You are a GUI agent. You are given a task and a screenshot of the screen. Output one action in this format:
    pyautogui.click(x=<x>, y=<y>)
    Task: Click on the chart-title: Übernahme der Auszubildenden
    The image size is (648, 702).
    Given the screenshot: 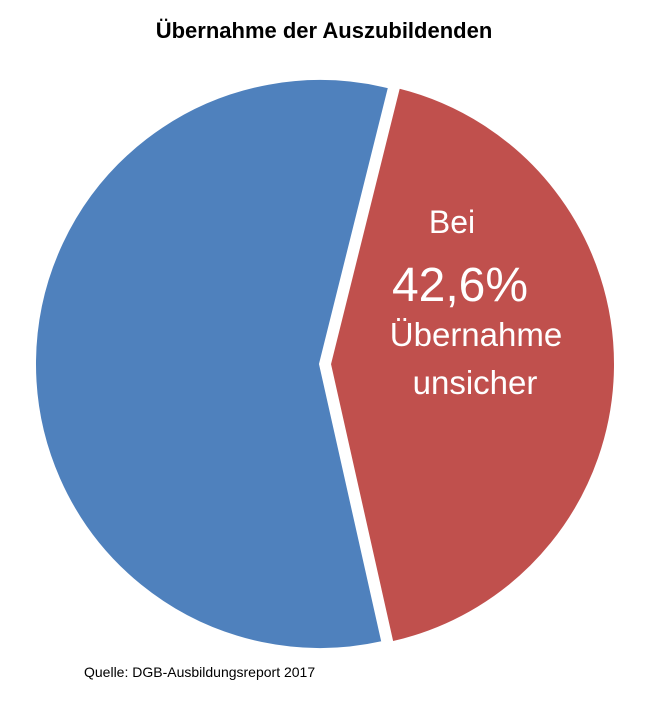 What is the action you would take?
    pyautogui.click(x=324, y=30)
    